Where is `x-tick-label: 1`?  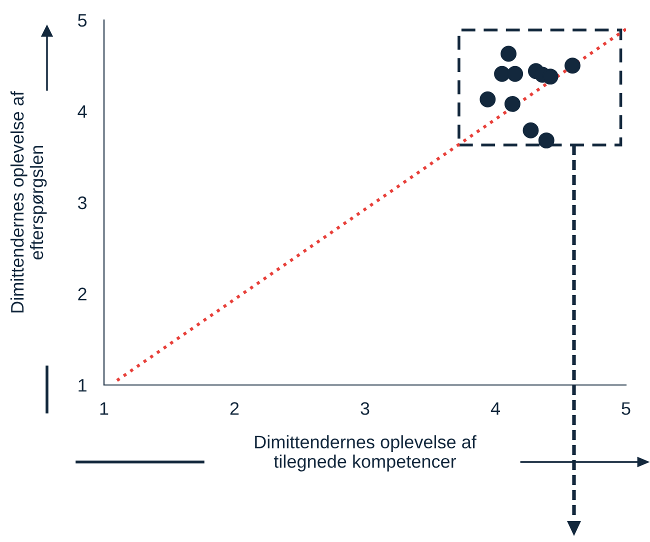 x-tick-label: 1 is located at coordinates (104, 408).